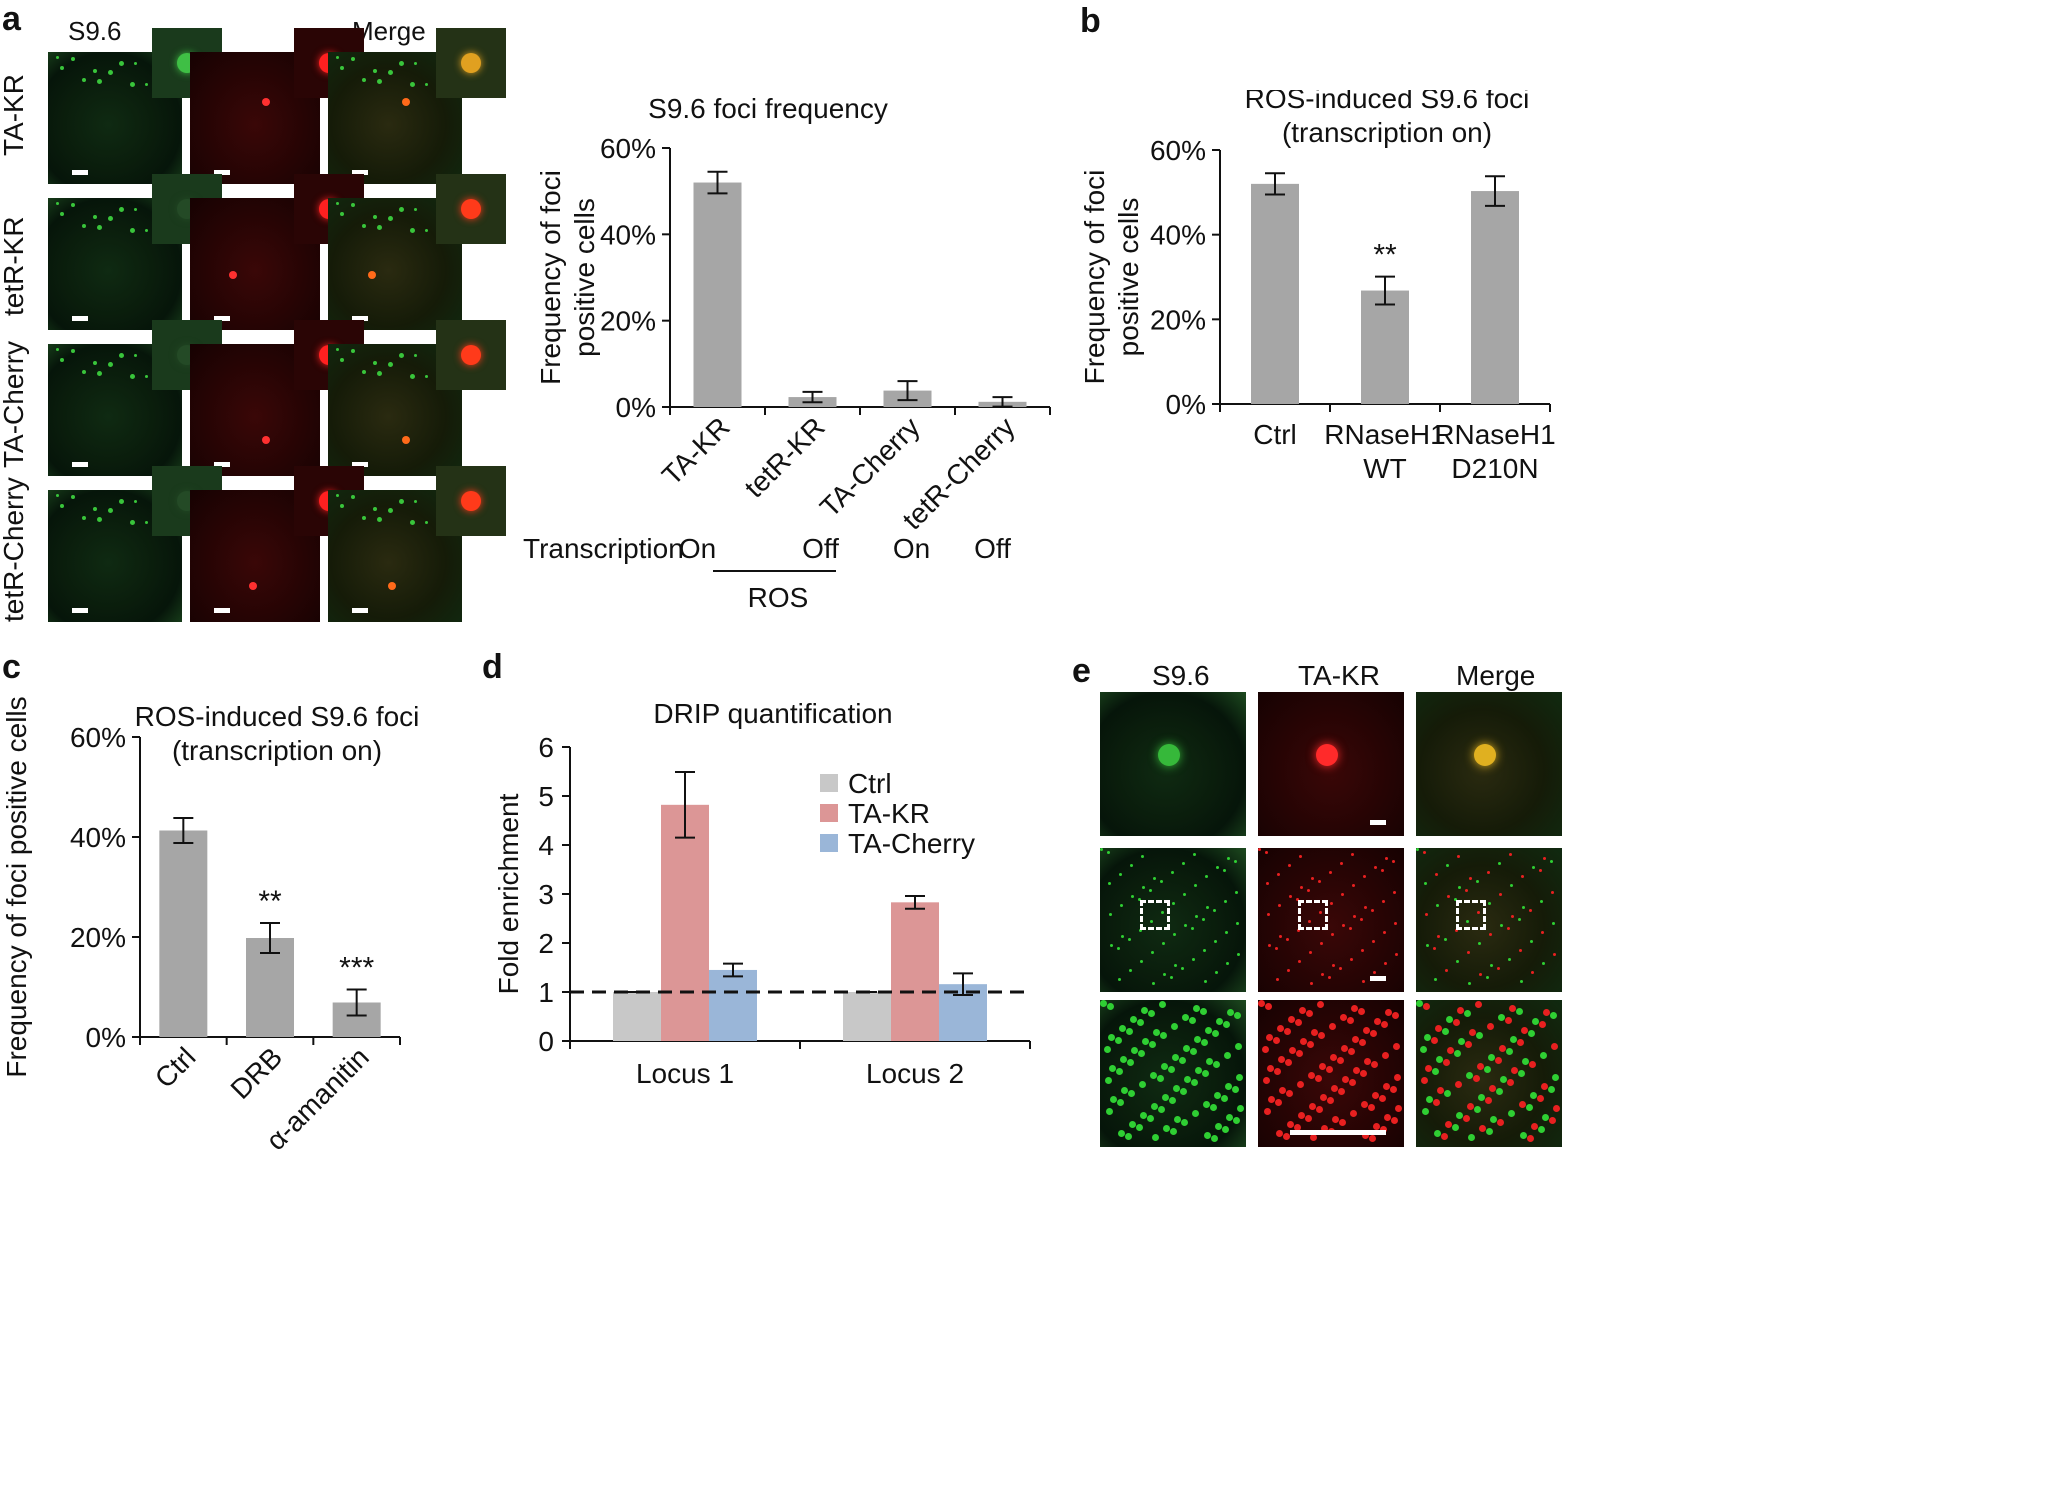  I want to click on inset-focus-spot, so click(471, 209).